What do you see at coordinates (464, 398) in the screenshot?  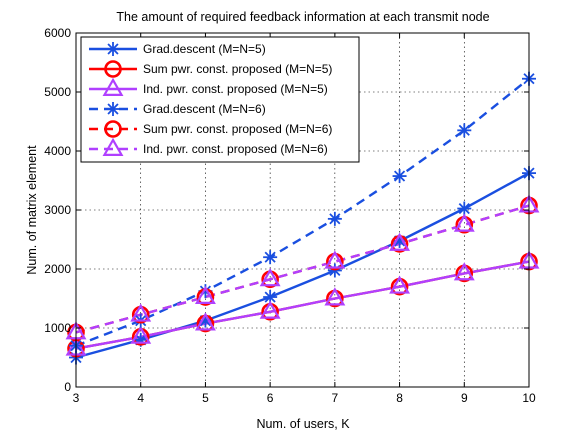 I see `x-tick-label: 9` at bounding box center [464, 398].